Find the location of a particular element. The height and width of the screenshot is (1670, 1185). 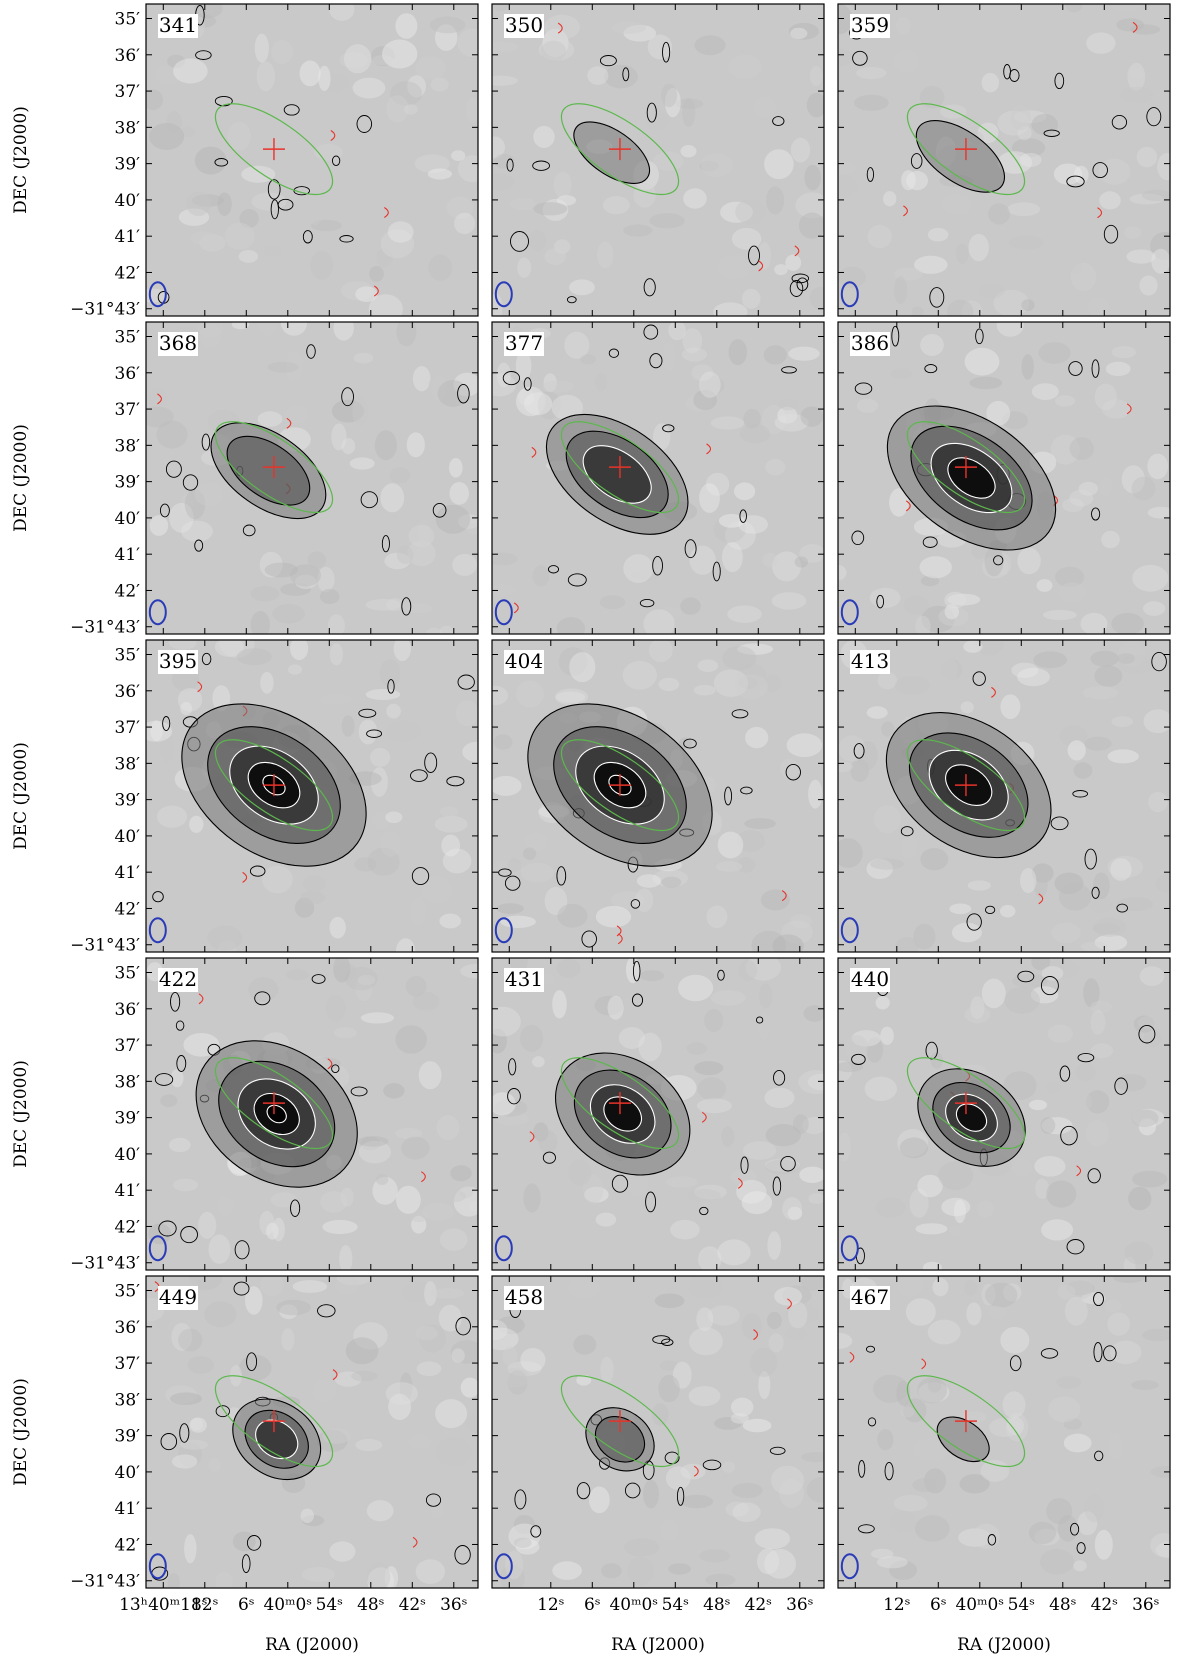

channel-panel: 458 is located at coordinates (658, 1432).